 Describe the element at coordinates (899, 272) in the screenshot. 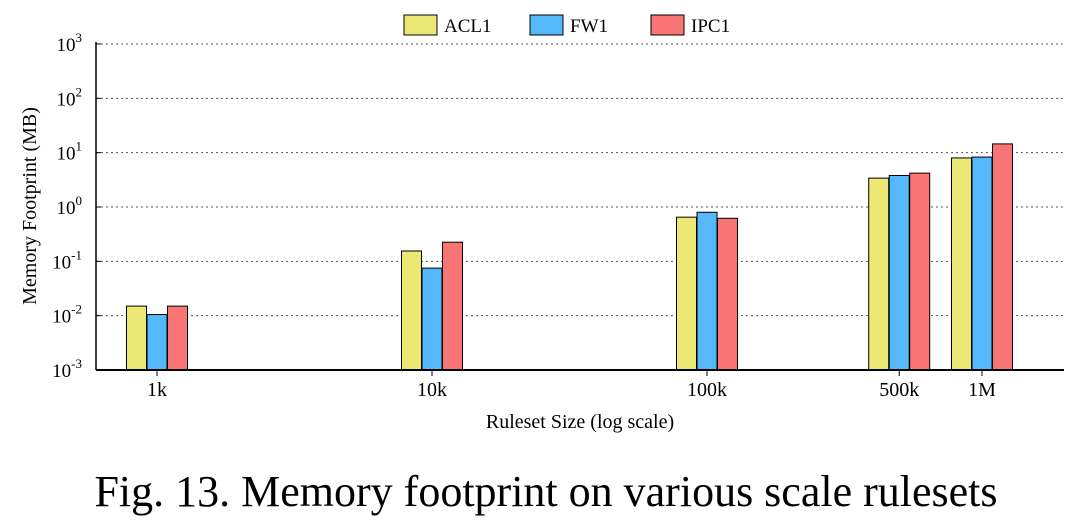

I see `bar-fw1-500k` at that location.